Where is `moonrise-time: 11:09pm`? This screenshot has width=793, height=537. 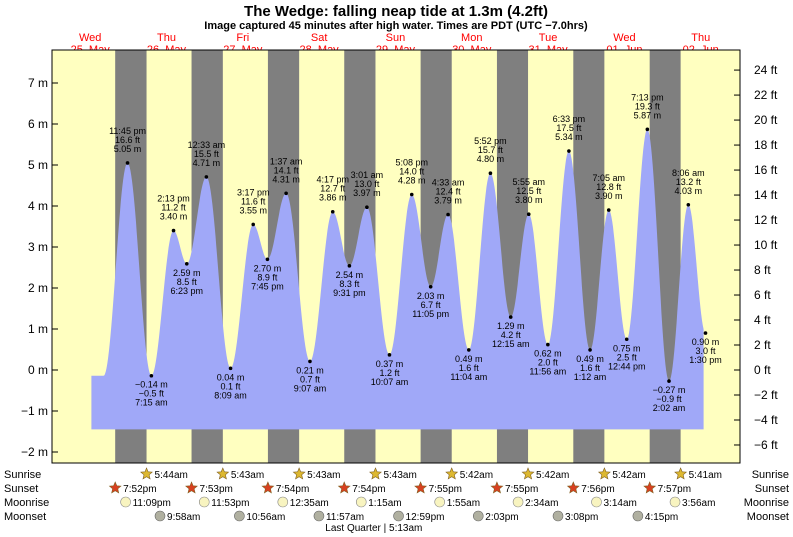
moonrise-time: 11:09pm is located at coordinates (152, 503).